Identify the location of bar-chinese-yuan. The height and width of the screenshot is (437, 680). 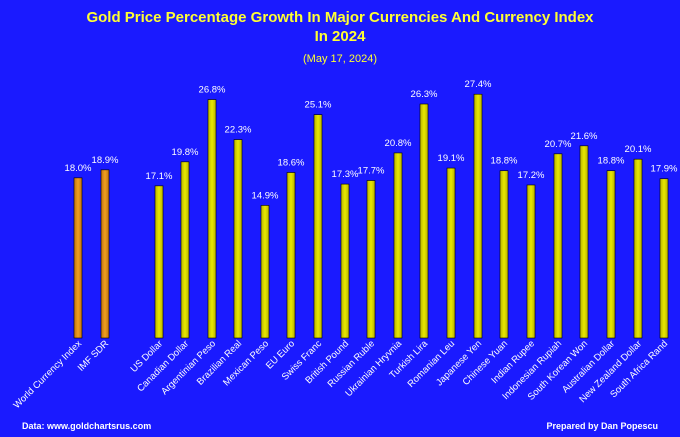
(504, 254).